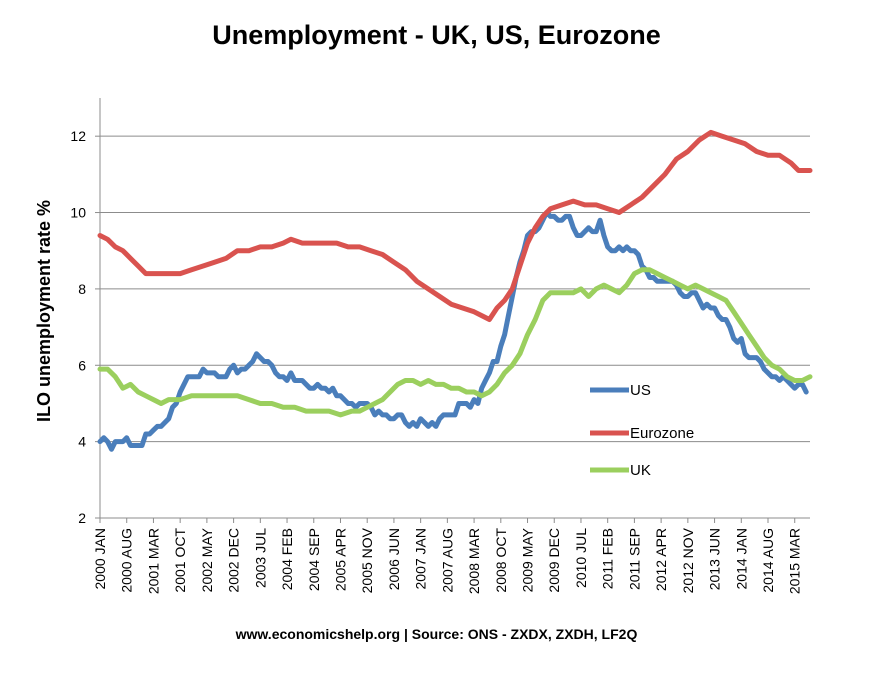 This screenshot has width=873, height=686. What do you see at coordinates (207, 559) in the screenshot?
I see `x-tick-label: 2002 MAY` at bounding box center [207, 559].